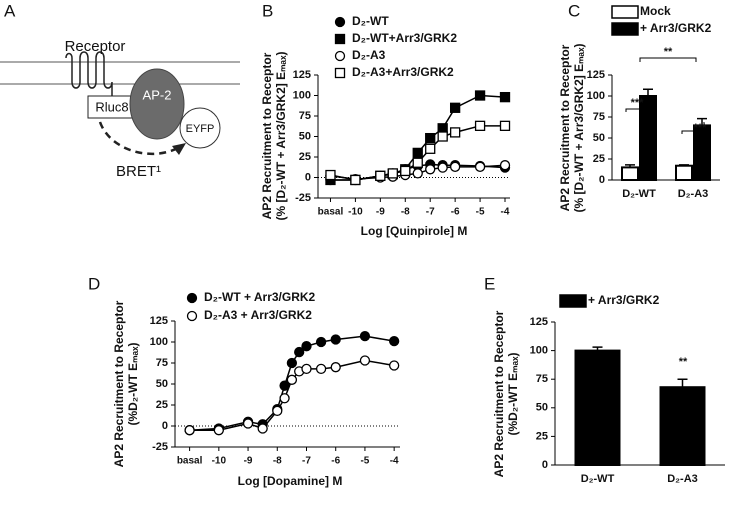 Image resolution: width=745 pixels, height=507 pixels. What do you see at coordinates (302, 75) in the screenshot?
I see `y-tick-label: 125` at bounding box center [302, 75].